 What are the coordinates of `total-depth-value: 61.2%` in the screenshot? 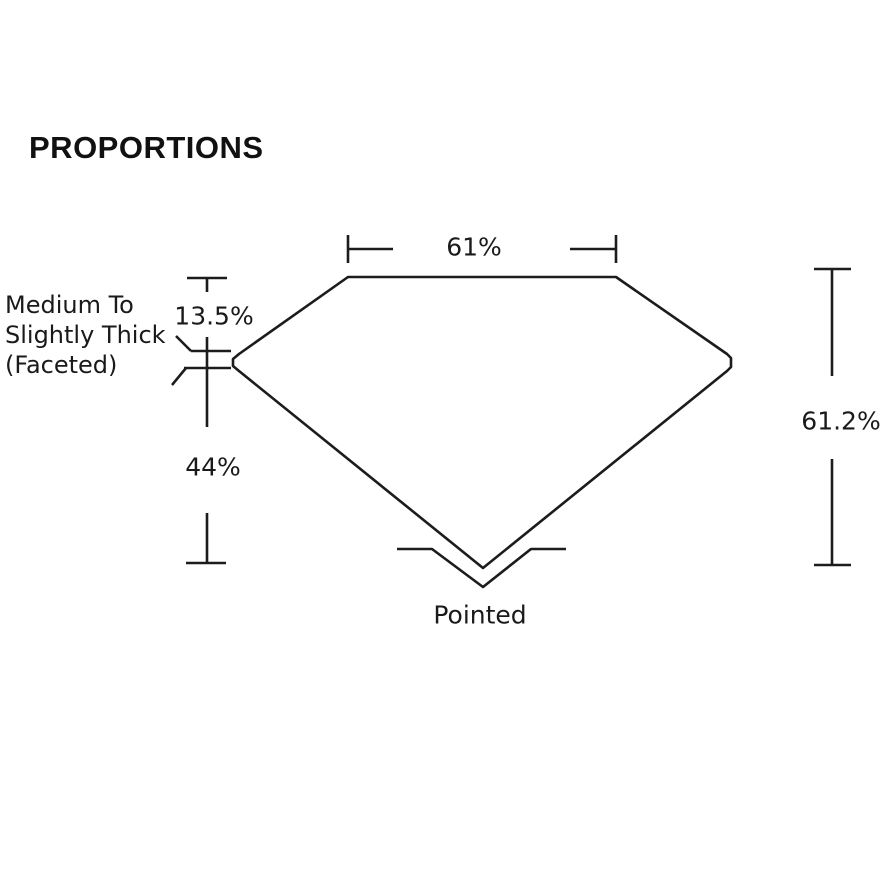 It's located at (841, 421).